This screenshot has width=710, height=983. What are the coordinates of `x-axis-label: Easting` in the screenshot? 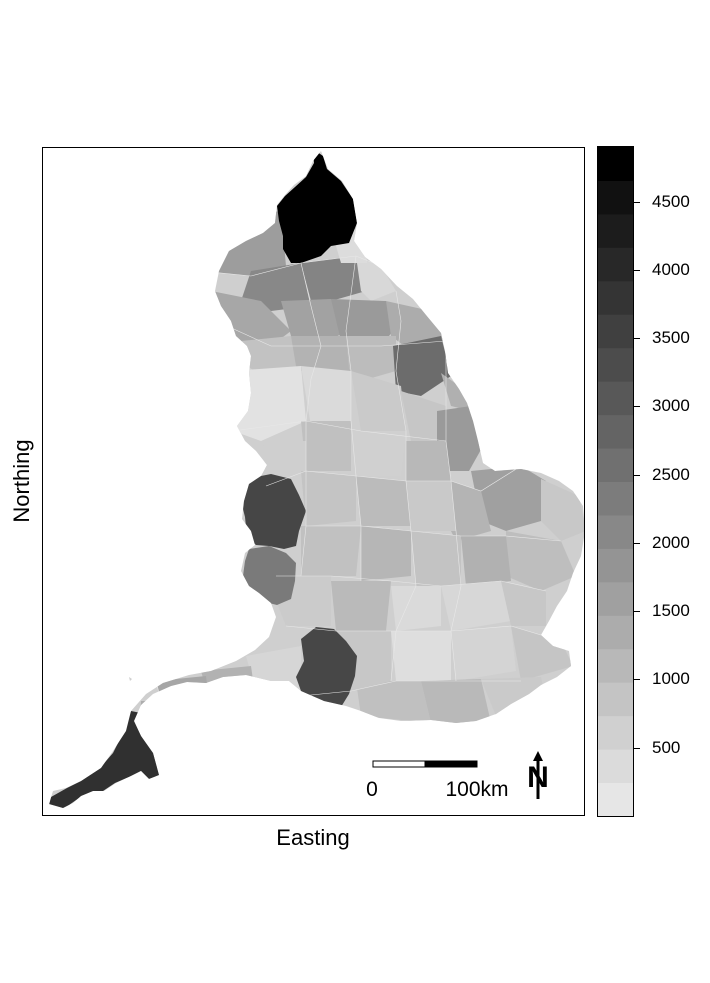 It's located at (313, 837).